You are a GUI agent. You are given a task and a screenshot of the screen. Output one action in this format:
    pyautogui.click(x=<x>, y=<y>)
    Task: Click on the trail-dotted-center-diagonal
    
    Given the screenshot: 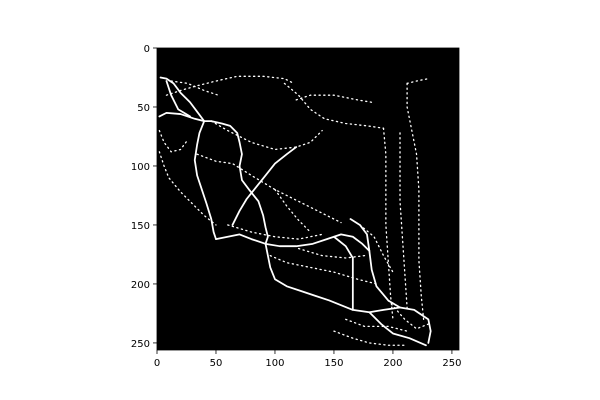 What is the action you would take?
    pyautogui.click(x=293, y=210)
    